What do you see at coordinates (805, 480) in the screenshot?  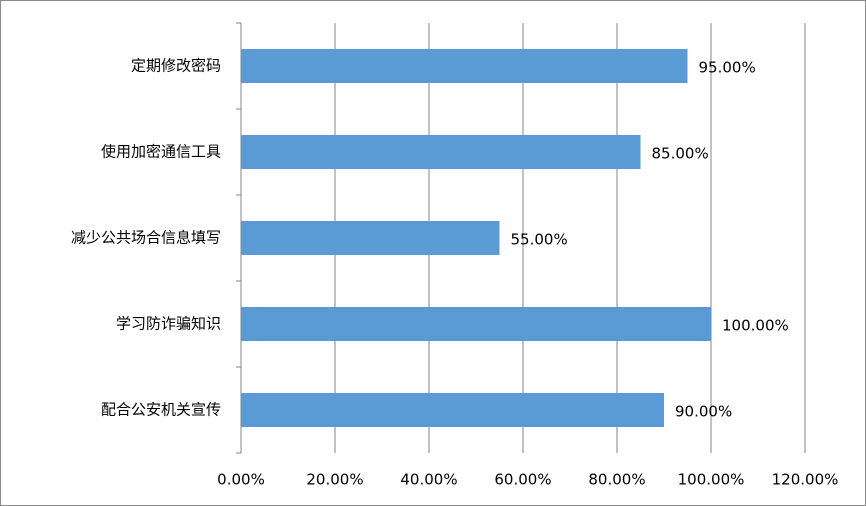 I see `x-tick-label: 120.00%` at bounding box center [805, 480].